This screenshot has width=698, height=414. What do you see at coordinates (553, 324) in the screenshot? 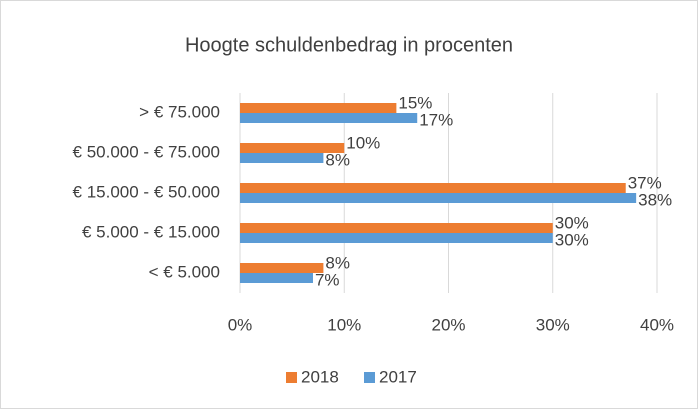
I see `x-tick-label: 30%` at bounding box center [553, 324].